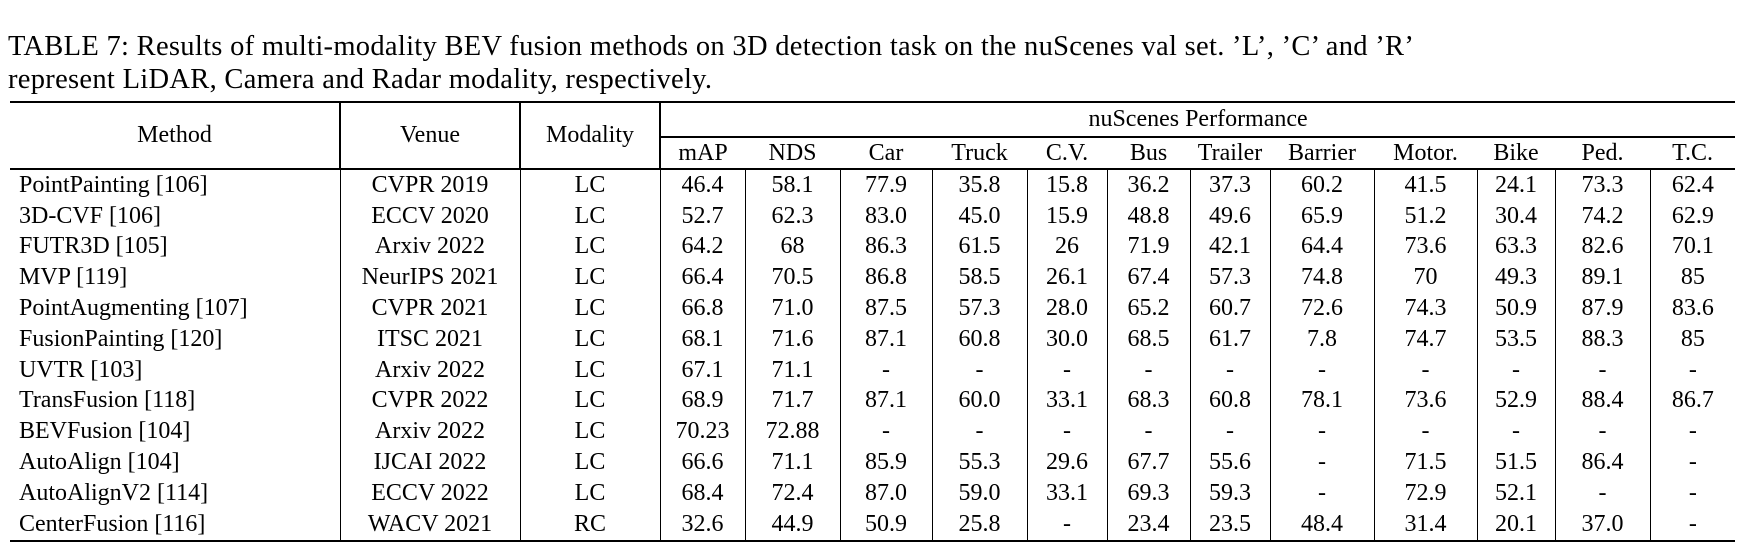 The height and width of the screenshot is (545, 1737). Describe the element at coordinates (702, 370) in the screenshot. I see `value-cell: 67.1` at that location.